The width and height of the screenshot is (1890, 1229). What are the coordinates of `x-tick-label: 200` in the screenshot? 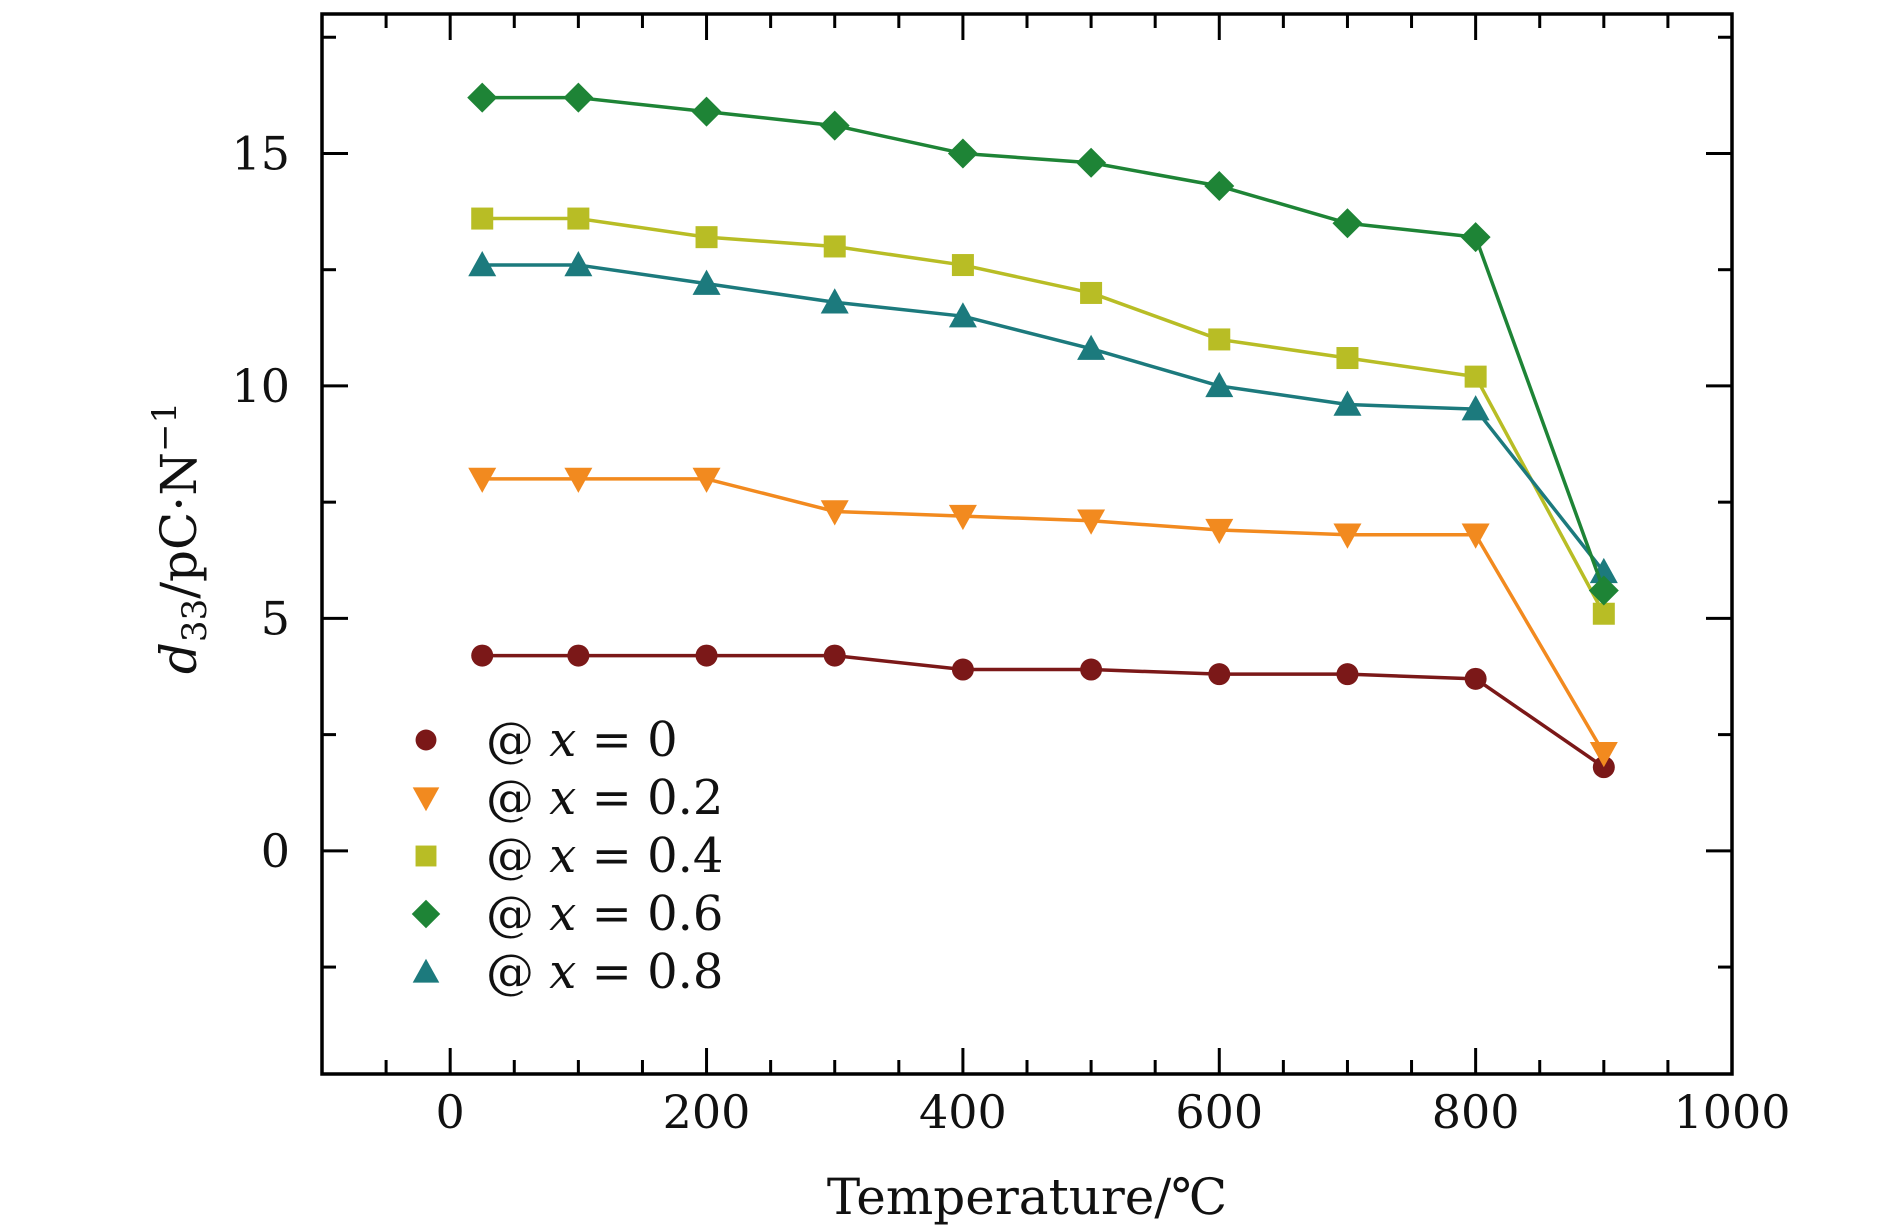 It's located at (707, 1112).